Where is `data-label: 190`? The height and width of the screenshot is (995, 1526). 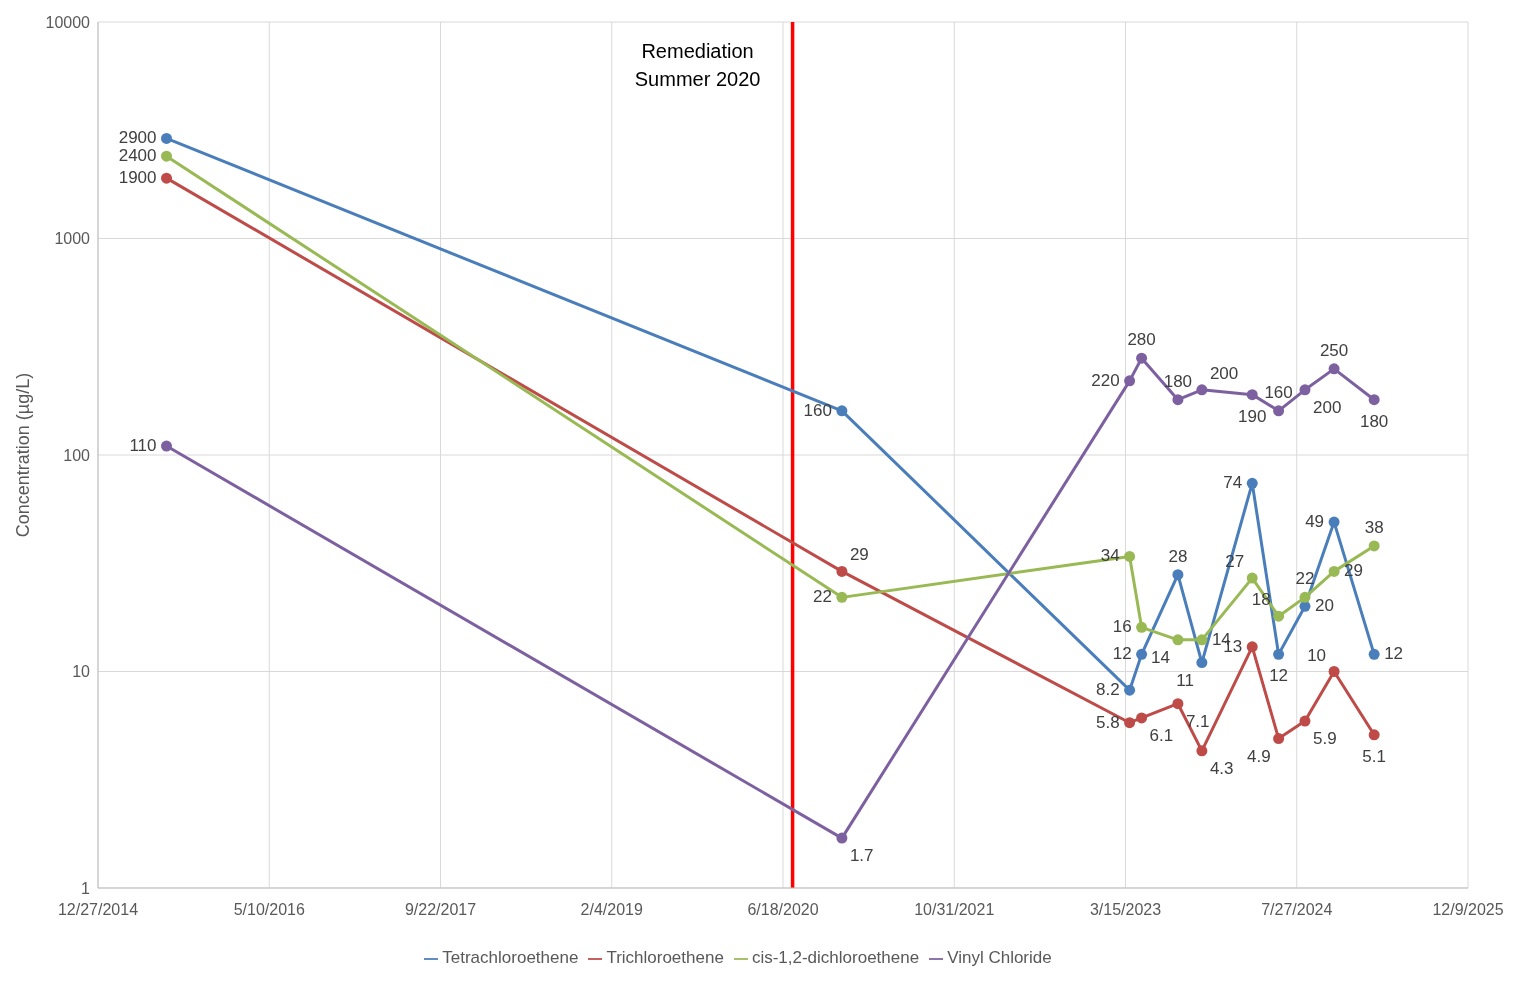 data-label: 190 is located at coordinates (1252, 416).